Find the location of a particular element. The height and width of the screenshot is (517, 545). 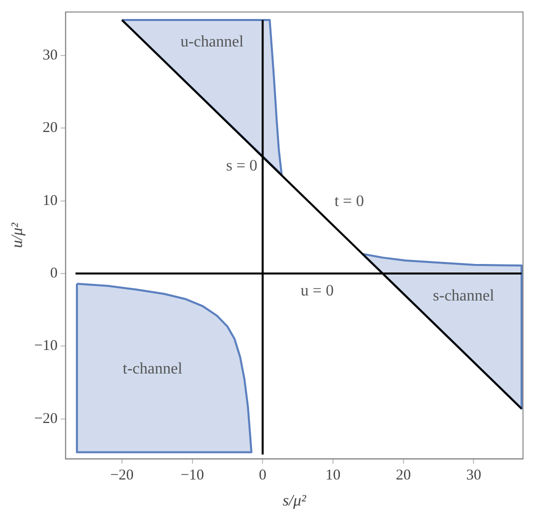

x-tick-label: −20 is located at coordinates (122, 476).